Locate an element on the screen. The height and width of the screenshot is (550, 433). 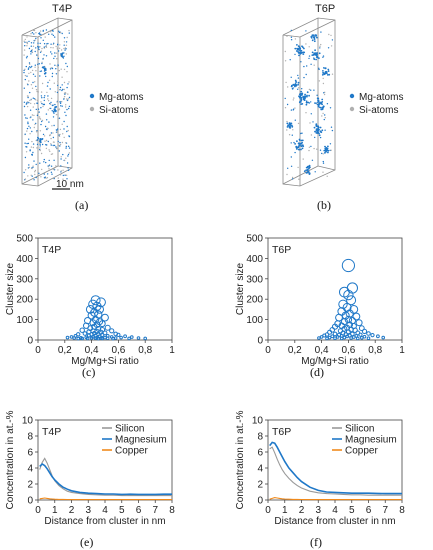
y-axis-label: Cluster size is located at coordinates (10, 288).